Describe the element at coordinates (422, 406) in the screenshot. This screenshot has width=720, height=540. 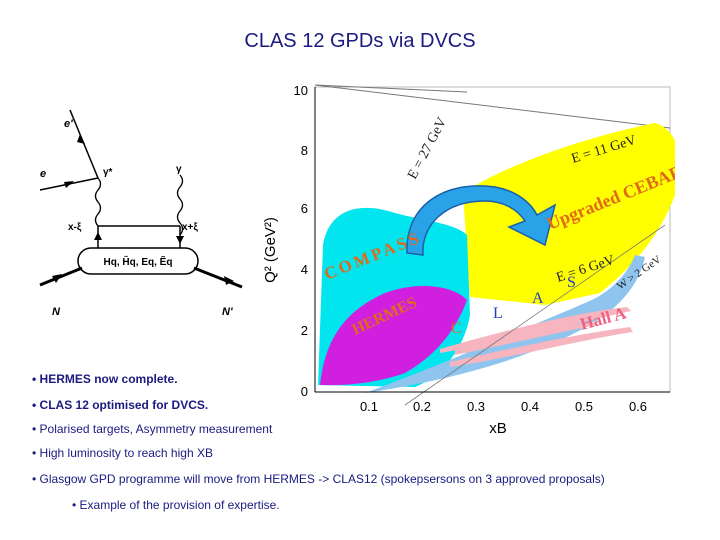
I see `x-tick: 0.2` at that location.